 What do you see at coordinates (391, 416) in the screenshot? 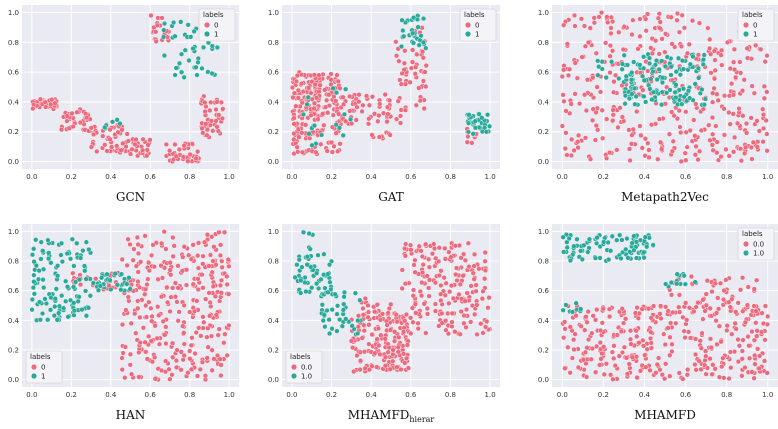
I see `subplot-caption: MHAMFDhierar` at bounding box center [391, 416].